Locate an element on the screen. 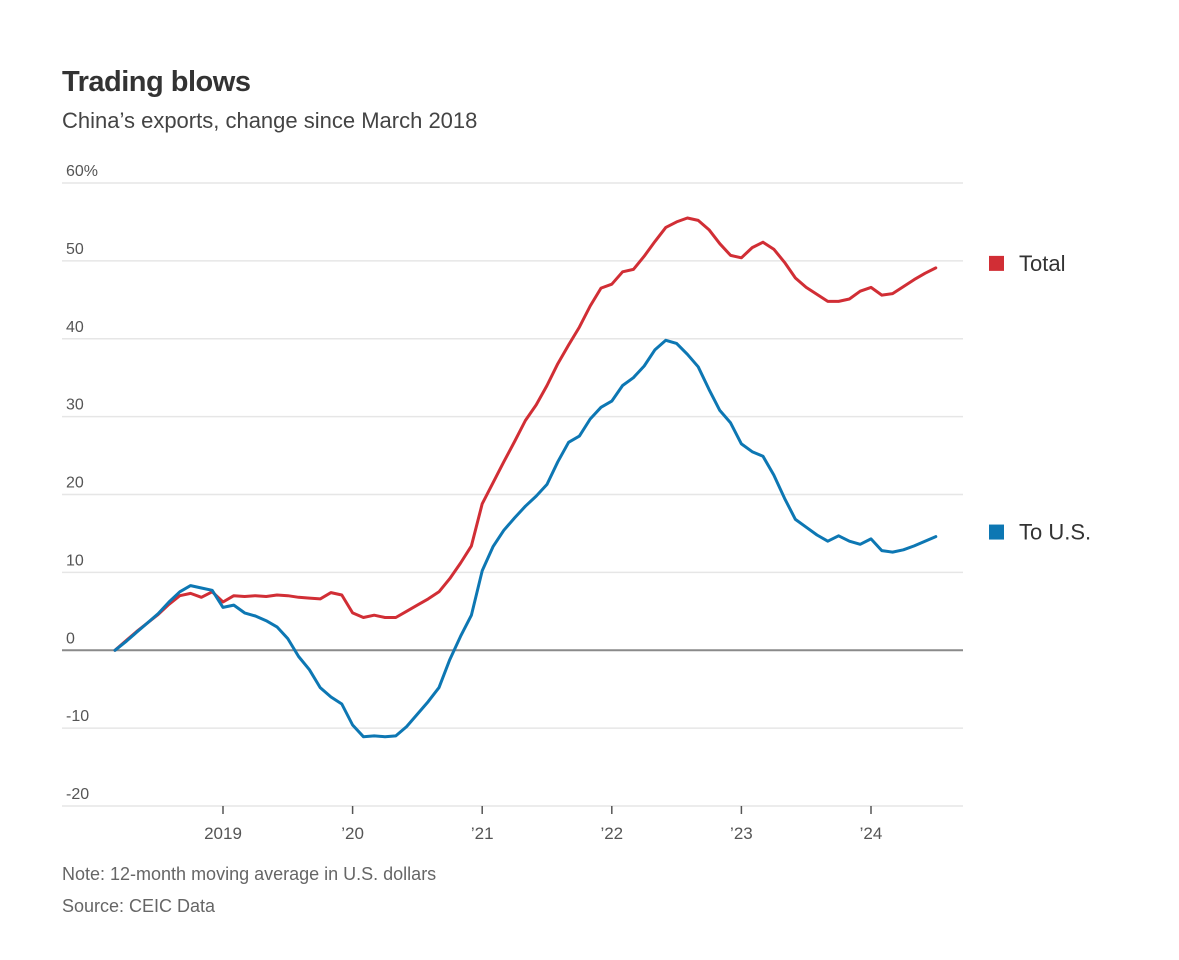 The height and width of the screenshot is (960, 1179). chart-subtitle: China’s exports, change since March 2018 is located at coordinates (270, 120).